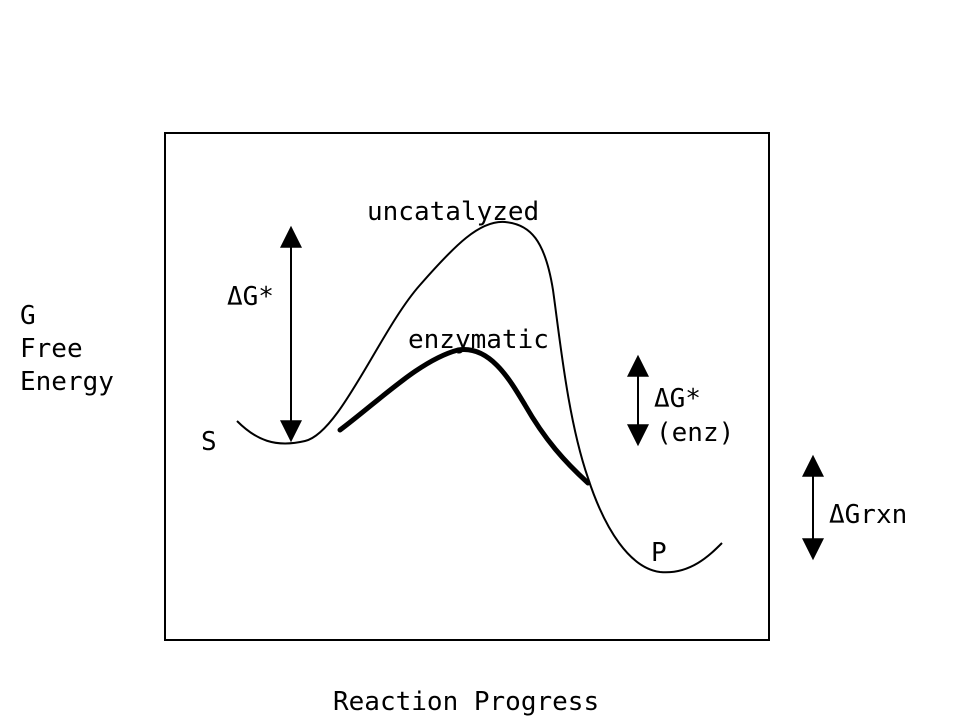 This screenshot has width=960, height=720. Describe the element at coordinates (478, 340) in the screenshot. I see `enzymatic-label: enzymatic` at that location.